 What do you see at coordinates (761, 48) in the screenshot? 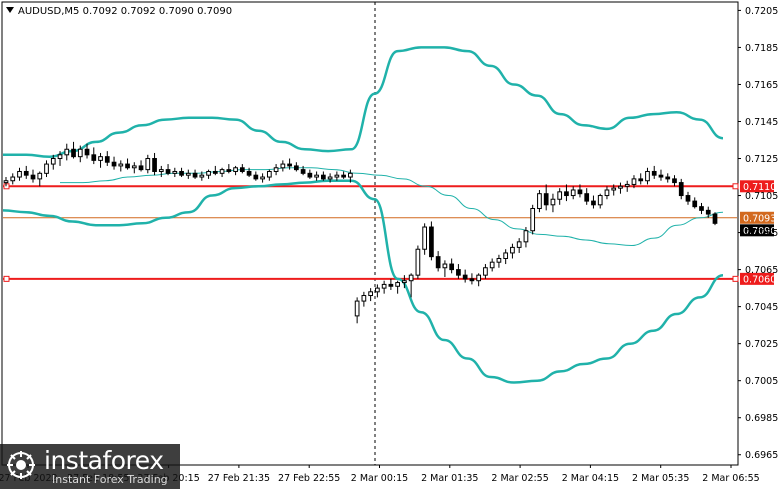
I see `y-tick-label: 0.7185` at bounding box center [761, 48].